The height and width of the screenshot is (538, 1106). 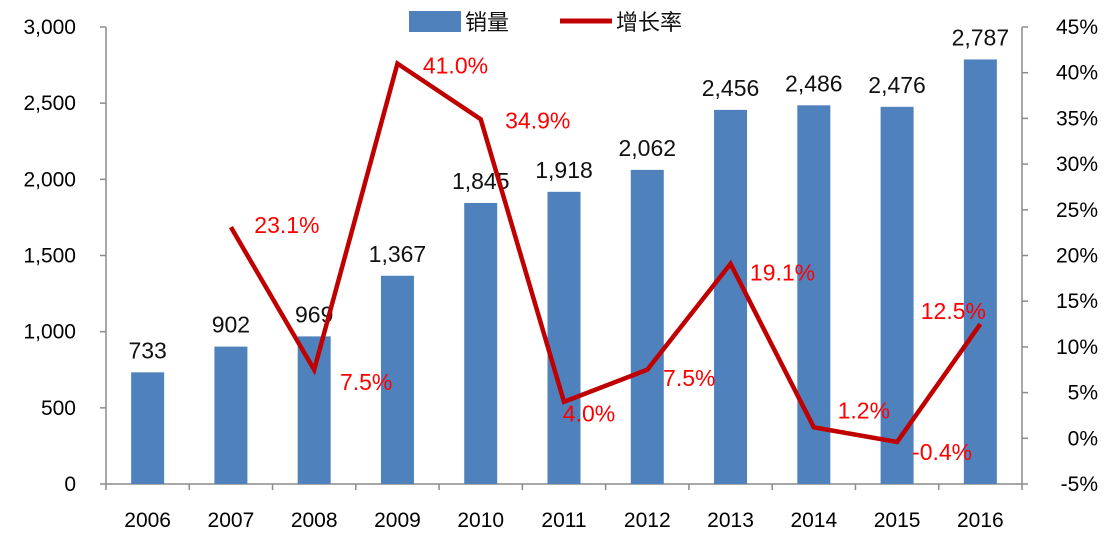 I want to click on bar-value-label: 733, so click(x=147, y=350).